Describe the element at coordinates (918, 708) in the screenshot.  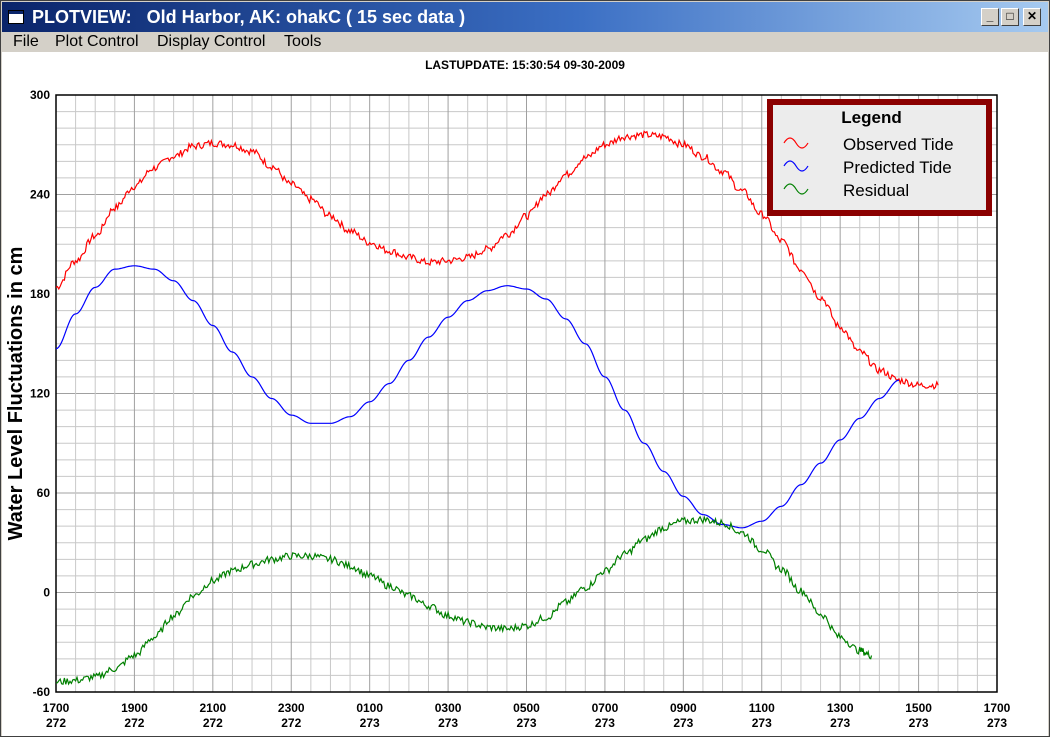
I see `x-tick-label-time: 1500` at that location.